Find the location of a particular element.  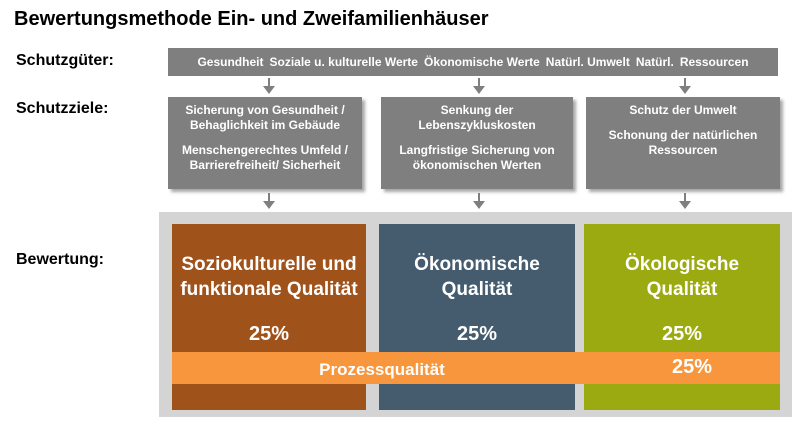

schutzziel-line: Menschengerechtes Umfeld / is located at coordinates (265, 150).